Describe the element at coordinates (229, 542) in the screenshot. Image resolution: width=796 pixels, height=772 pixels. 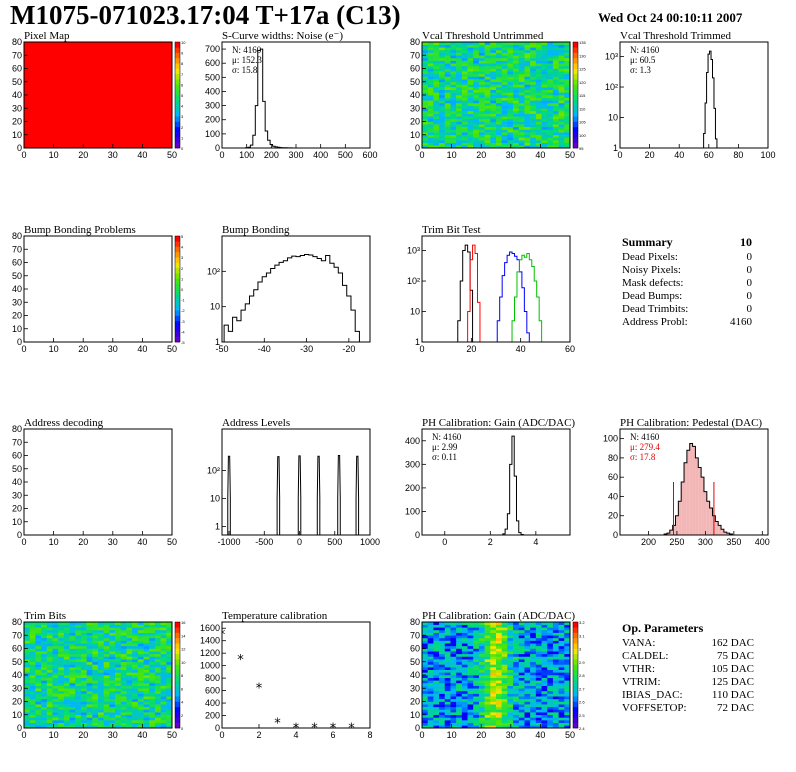
I see `x-tick-label: -1000` at that location.